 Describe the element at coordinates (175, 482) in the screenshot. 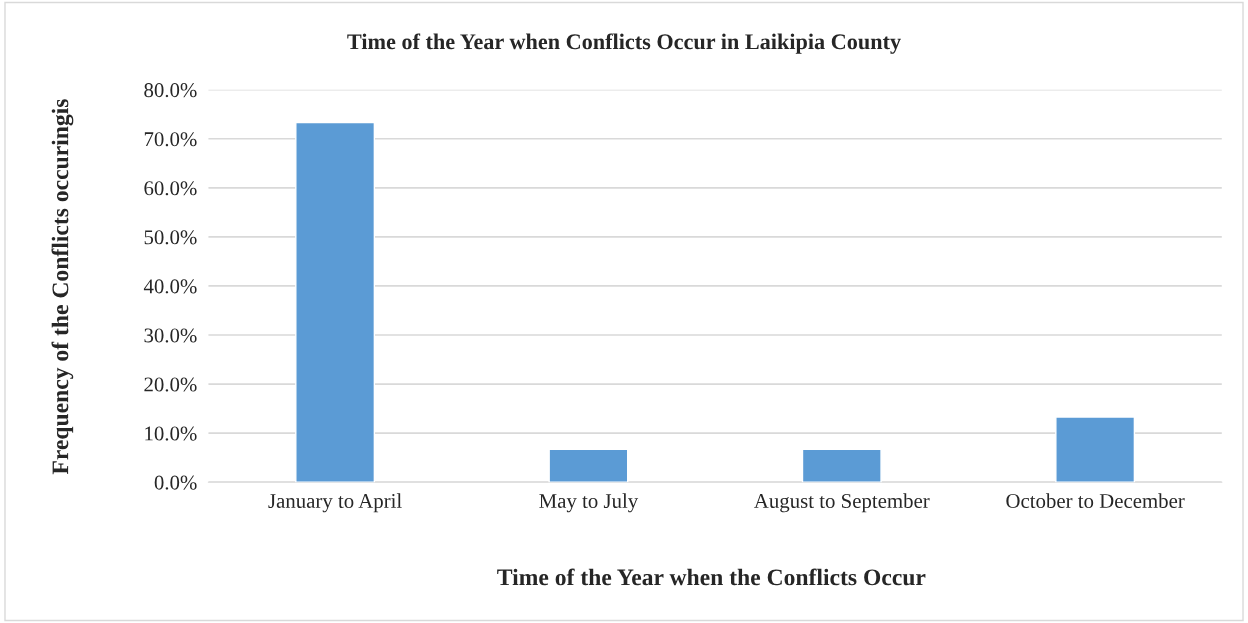

I see `y-tick-label: 0.0%` at that location.